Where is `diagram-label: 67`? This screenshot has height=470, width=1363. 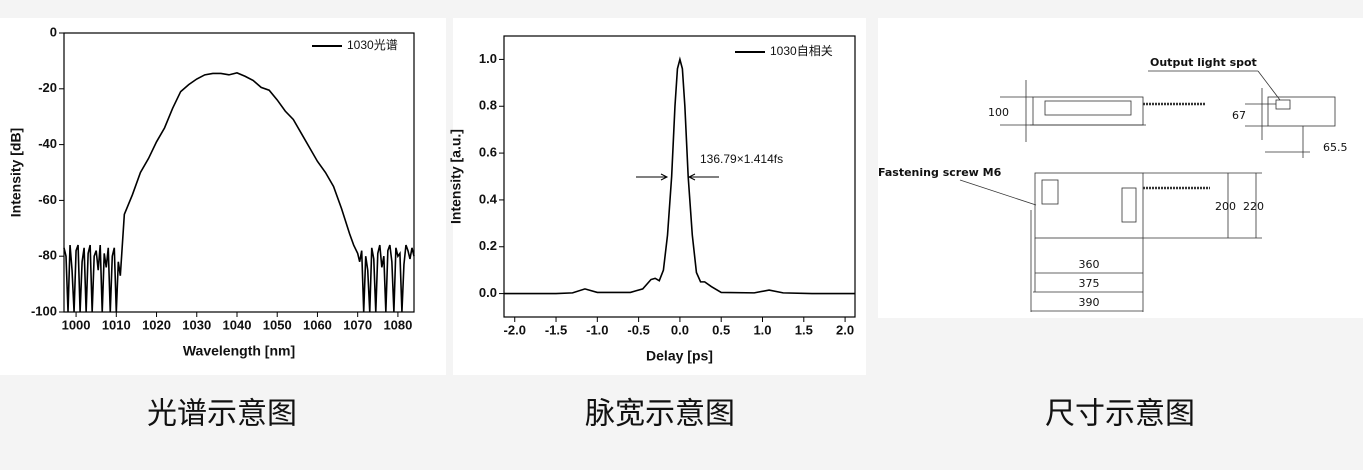
diagram-label: 67 is located at coordinates (1239, 115).